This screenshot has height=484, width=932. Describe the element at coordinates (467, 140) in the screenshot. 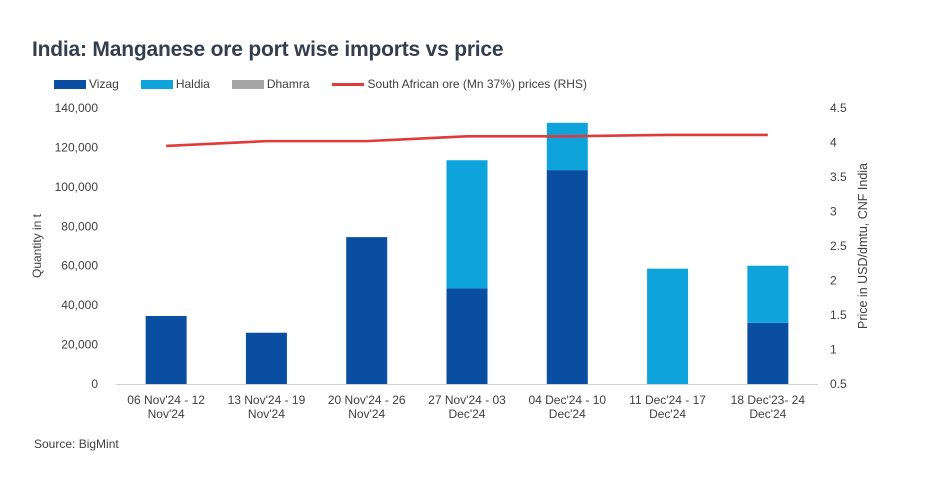

I see `price-line` at that location.